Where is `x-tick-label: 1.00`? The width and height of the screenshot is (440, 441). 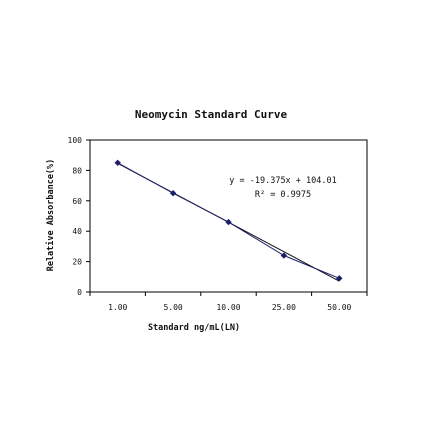
x-tick-label: 1.00 is located at coordinates (117, 307).